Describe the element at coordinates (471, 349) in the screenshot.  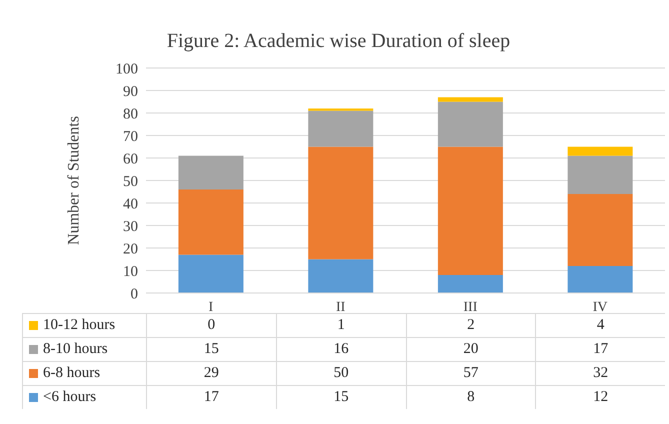
I see `data-label: 20` at that location.